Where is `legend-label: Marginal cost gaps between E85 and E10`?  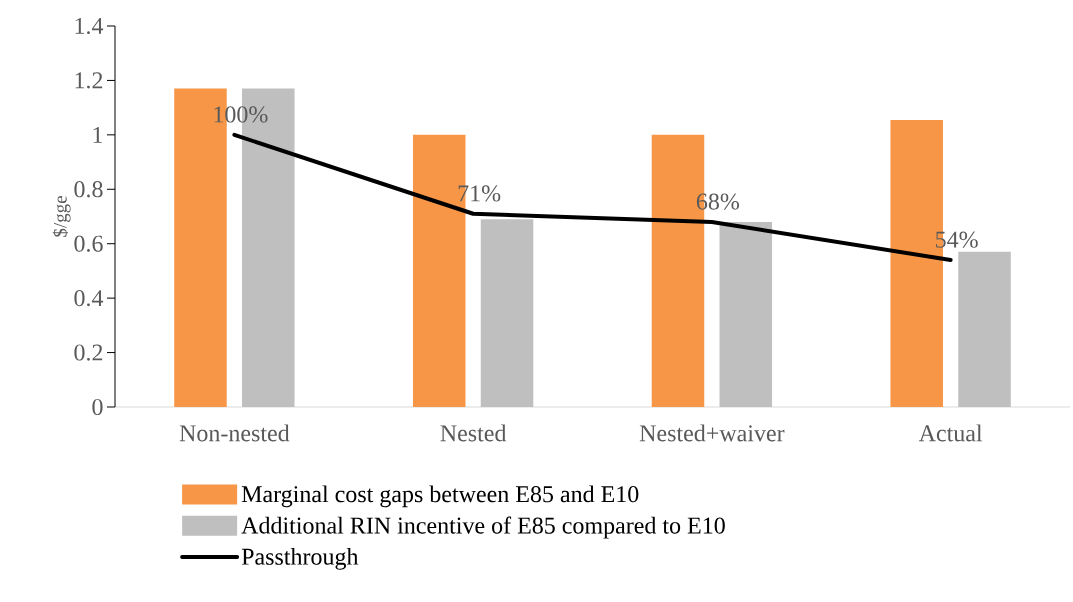
legend-label: Marginal cost gaps between E85 and E10 is located at coordinates (440, 496).